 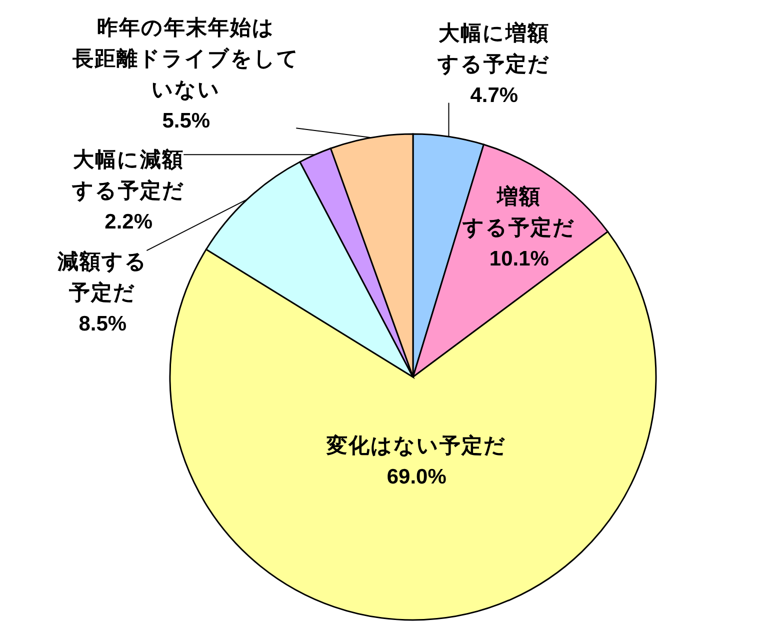 What do you see at coordinates (416, 446) in the screenshot?
I see `slice-label: 変化はない予定だ` at bounding box center [416, 446].